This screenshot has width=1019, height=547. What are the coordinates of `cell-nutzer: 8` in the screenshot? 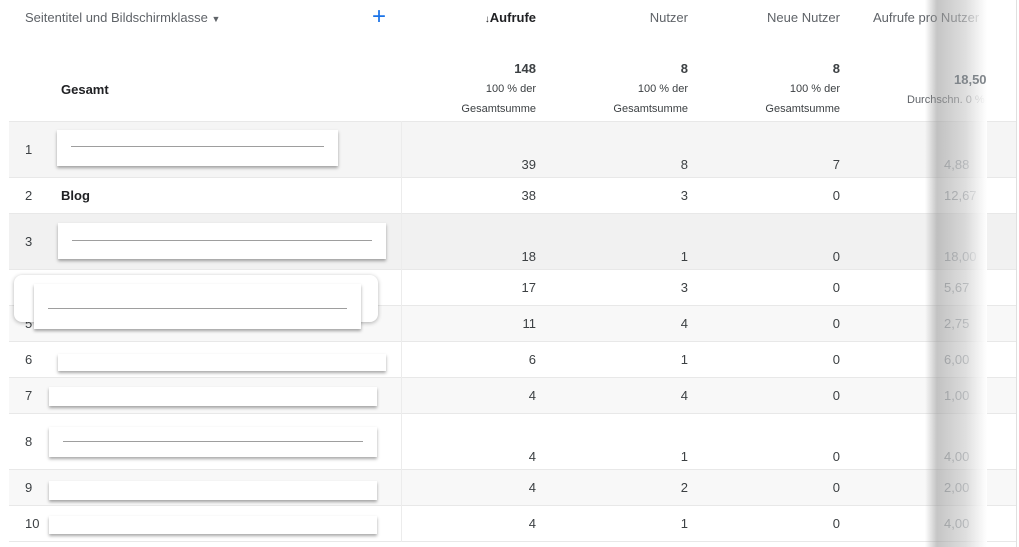 It's located at (684, 164).